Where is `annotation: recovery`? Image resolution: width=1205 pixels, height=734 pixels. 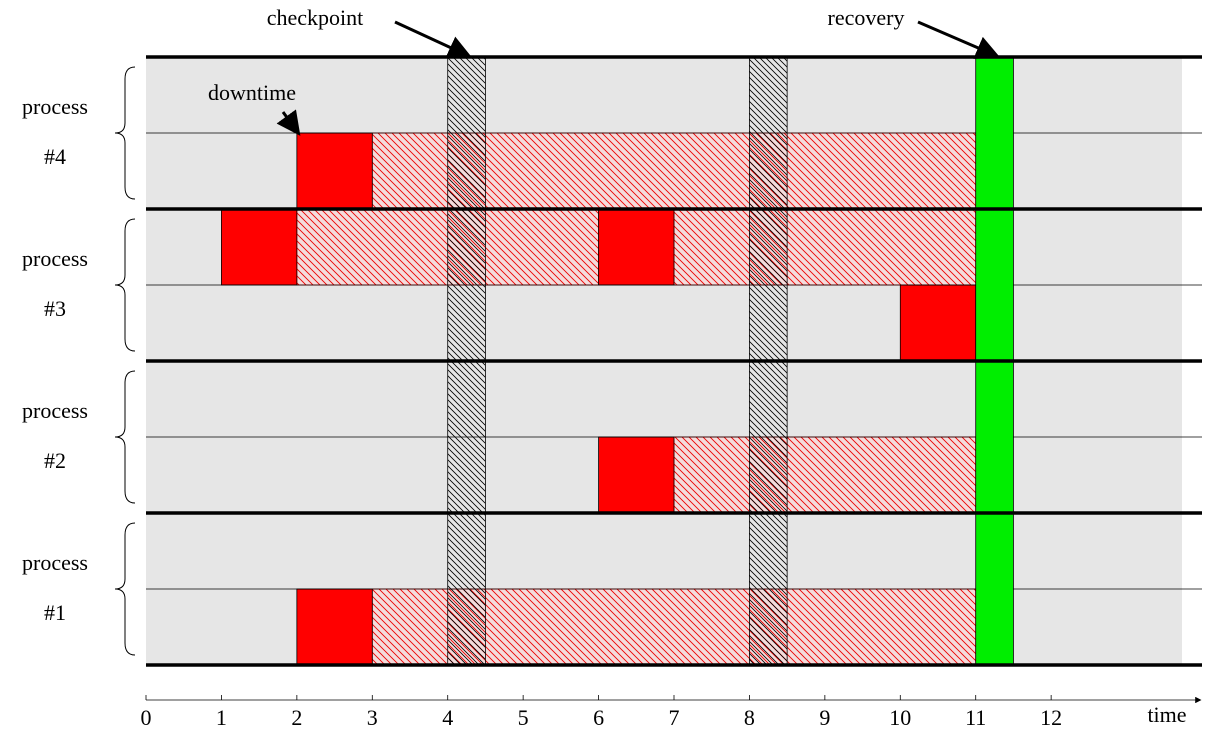 annotation: recovery is located at coordinates (866, 17).